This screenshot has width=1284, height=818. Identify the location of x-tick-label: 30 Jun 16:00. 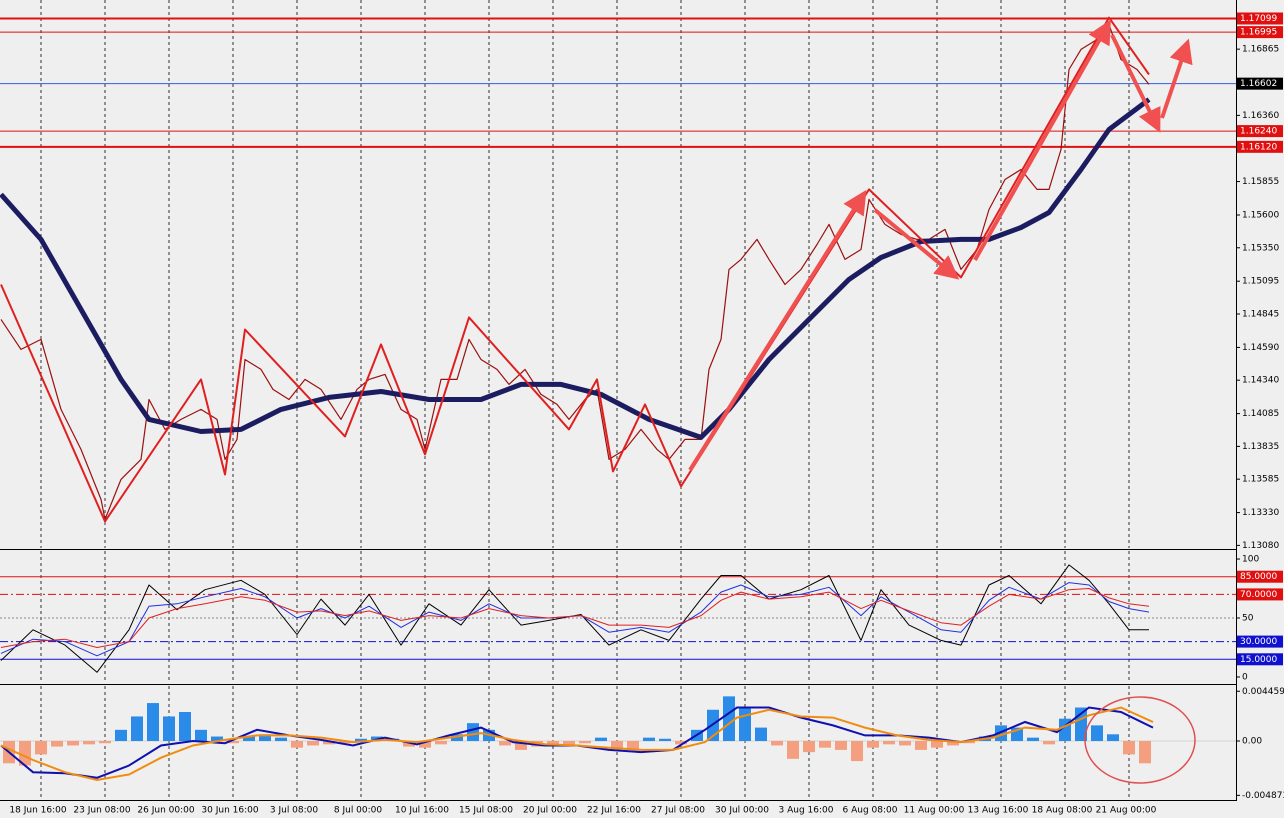
(229, 811).